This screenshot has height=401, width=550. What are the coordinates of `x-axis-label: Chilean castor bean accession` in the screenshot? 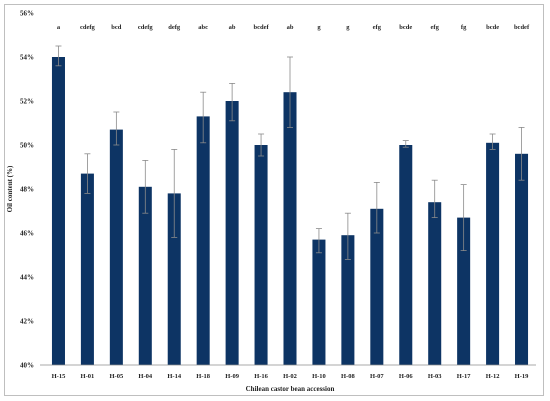 It's located at (290, 389).